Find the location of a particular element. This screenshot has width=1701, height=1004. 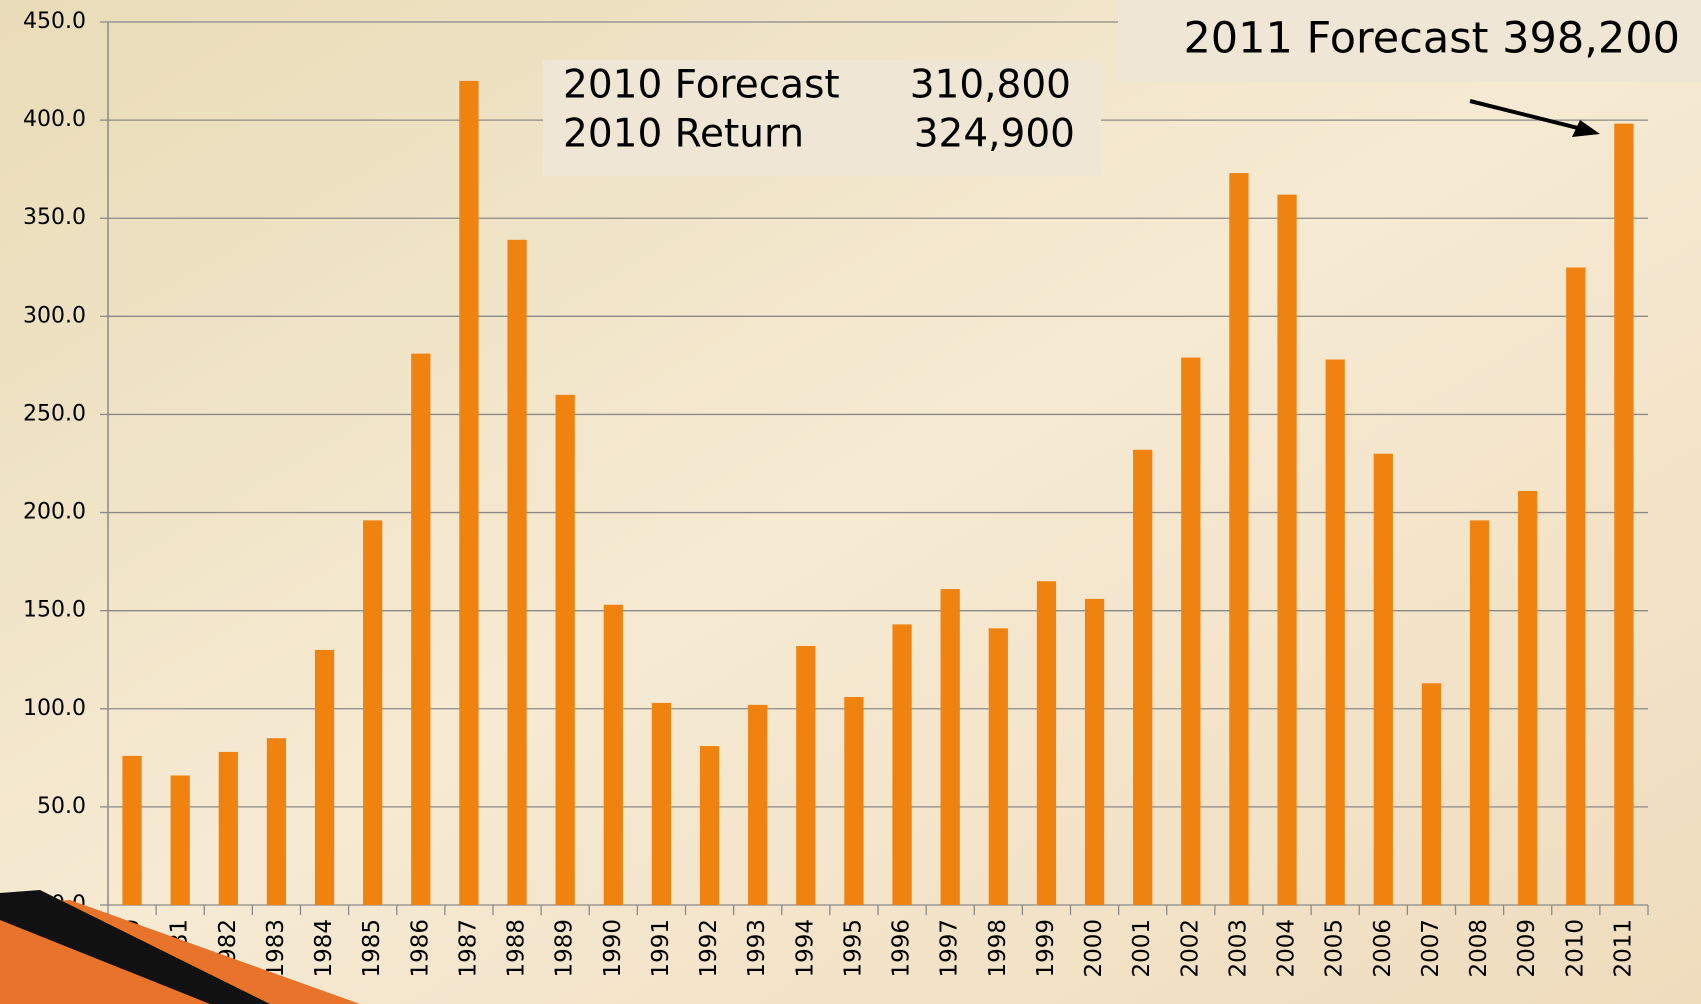

annotation-text: 2011 Forecast 398,200 is located at coordinates (1431, 39).